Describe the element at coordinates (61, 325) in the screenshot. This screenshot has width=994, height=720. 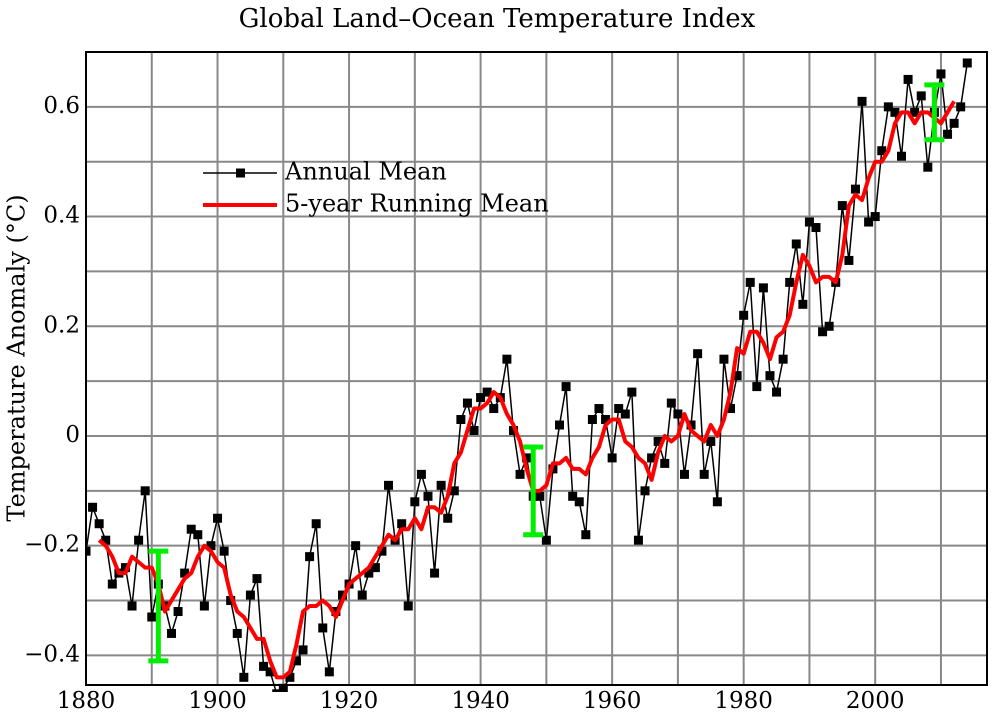
I see `y-tick-label: 0.2` at that location.